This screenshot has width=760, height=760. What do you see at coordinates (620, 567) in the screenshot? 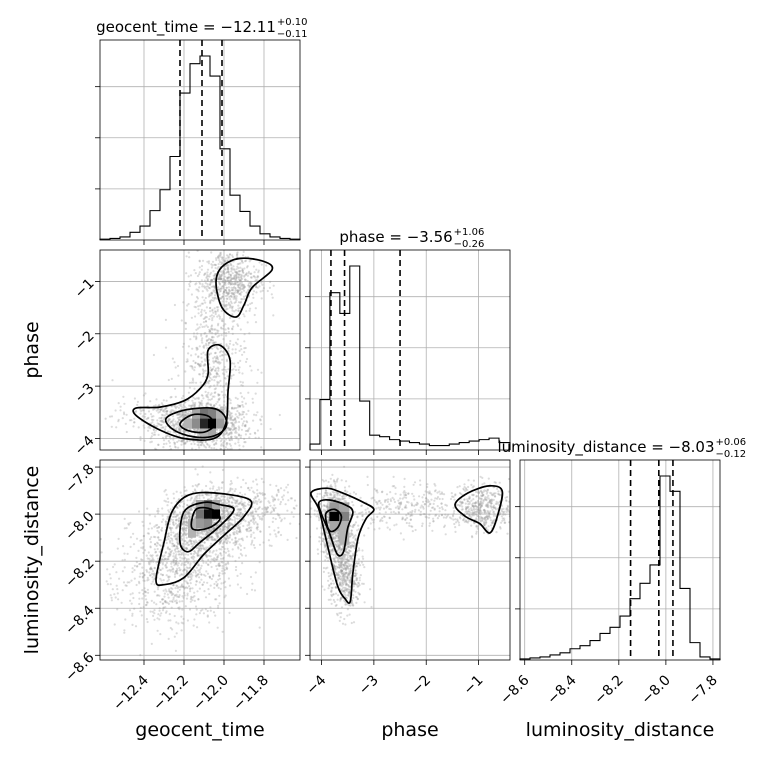
I see `histogram-luminosity_distance` at bounding box center [620, 567].